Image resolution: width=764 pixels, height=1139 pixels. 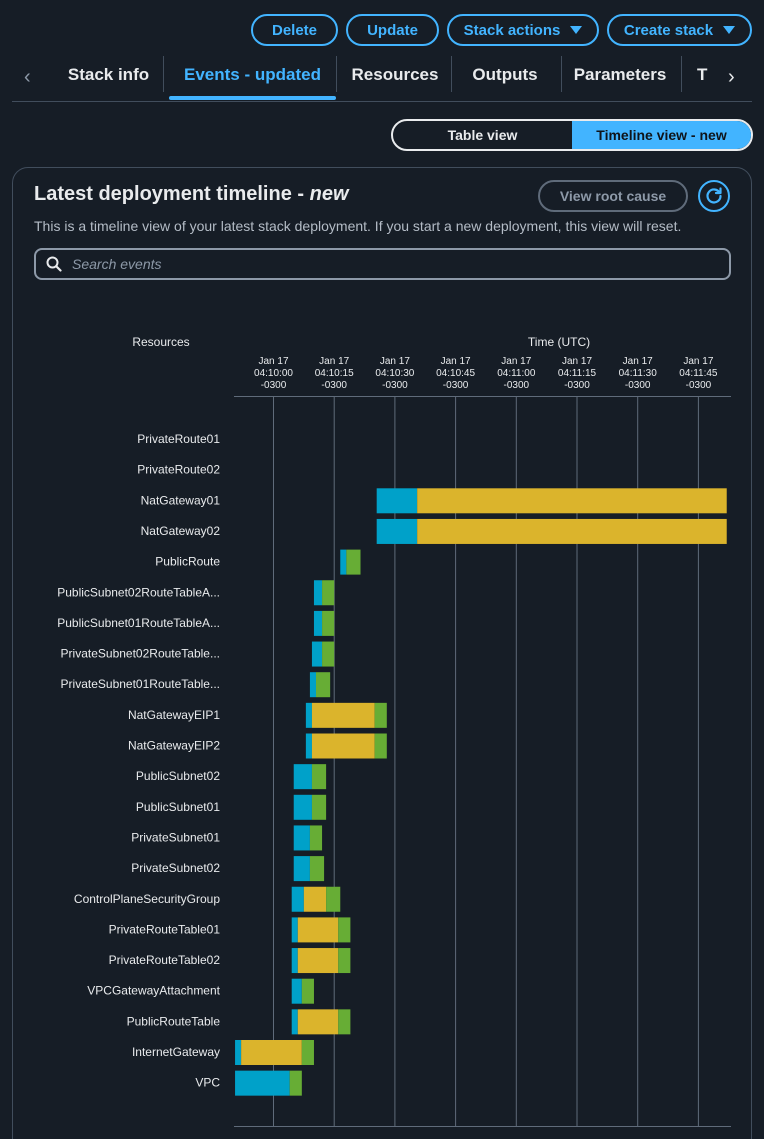 I want to click on tab-label: Resources, so click(x=395, y=74).